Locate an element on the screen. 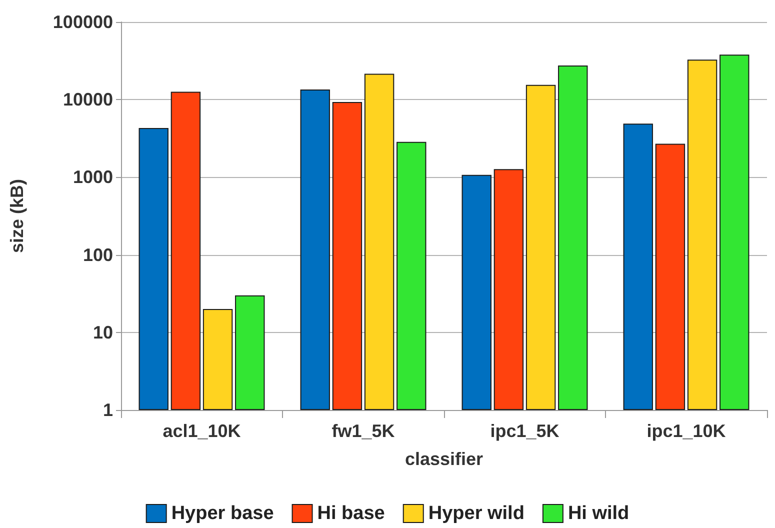 The width and height of the screenshot is (775, 528). legend-label: Hyper wild is located at coordinates (476, 513).